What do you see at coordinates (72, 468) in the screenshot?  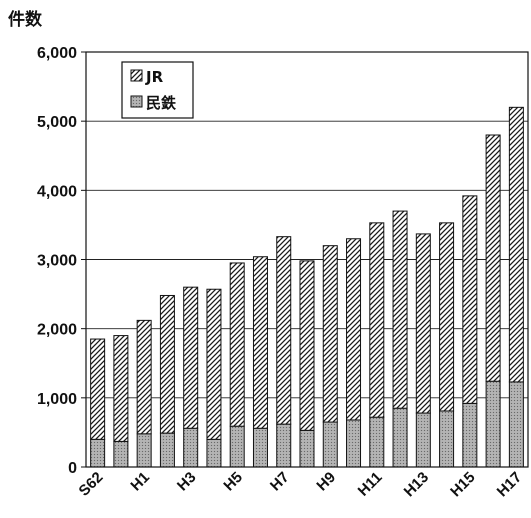 I see `y-tick-label: 0` at bounding box center [72, 468].